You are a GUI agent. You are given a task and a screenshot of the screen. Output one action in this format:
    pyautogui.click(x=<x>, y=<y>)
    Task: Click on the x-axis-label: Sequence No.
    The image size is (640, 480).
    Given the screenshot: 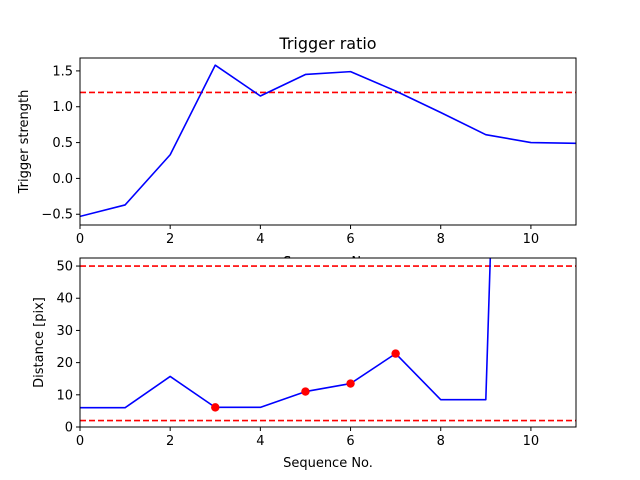 What is the action you would take?
    pyautogui.click(x=328, y=463)
    